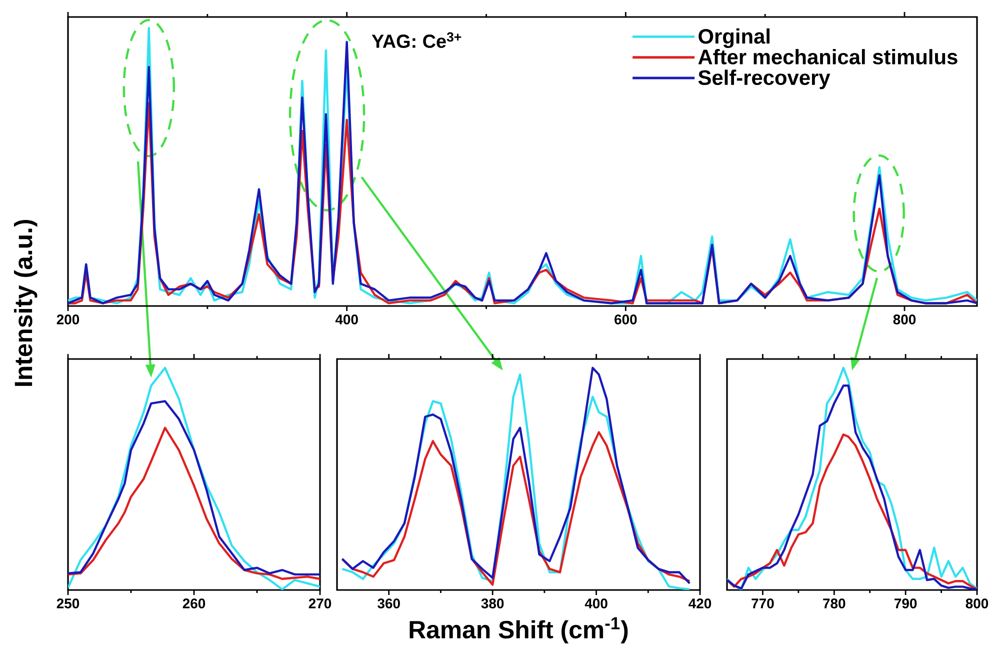 This screenshot has height=658, width=992. What do you see at coordinates (519, 630) in the screenshot?
I see `x-axis-title: Raman Shift (cm$^{-1}$)` at bounding box center [519, 630].